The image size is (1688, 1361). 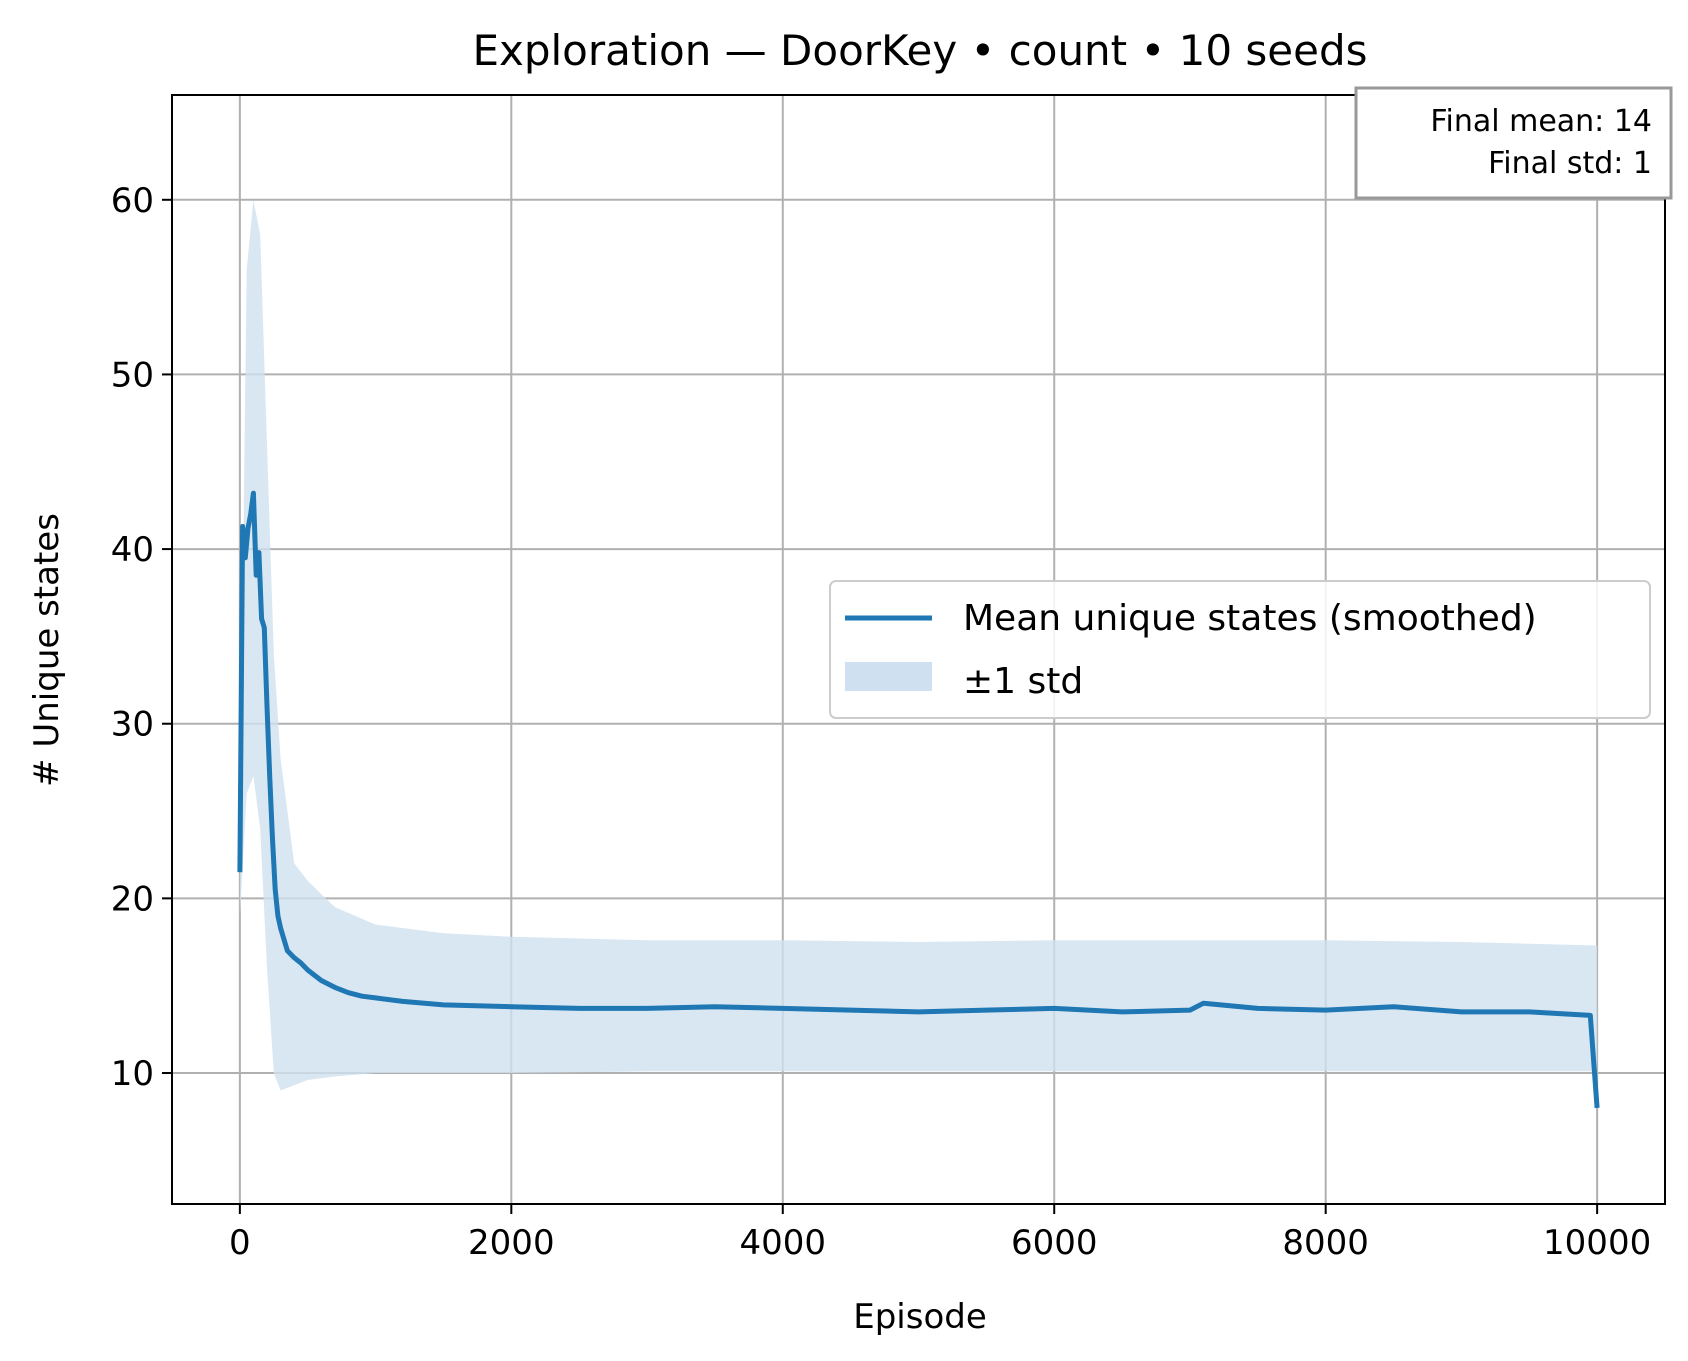 I want to click on stats-final-mean: Final mean: 14, so click(x=1541, y=121).